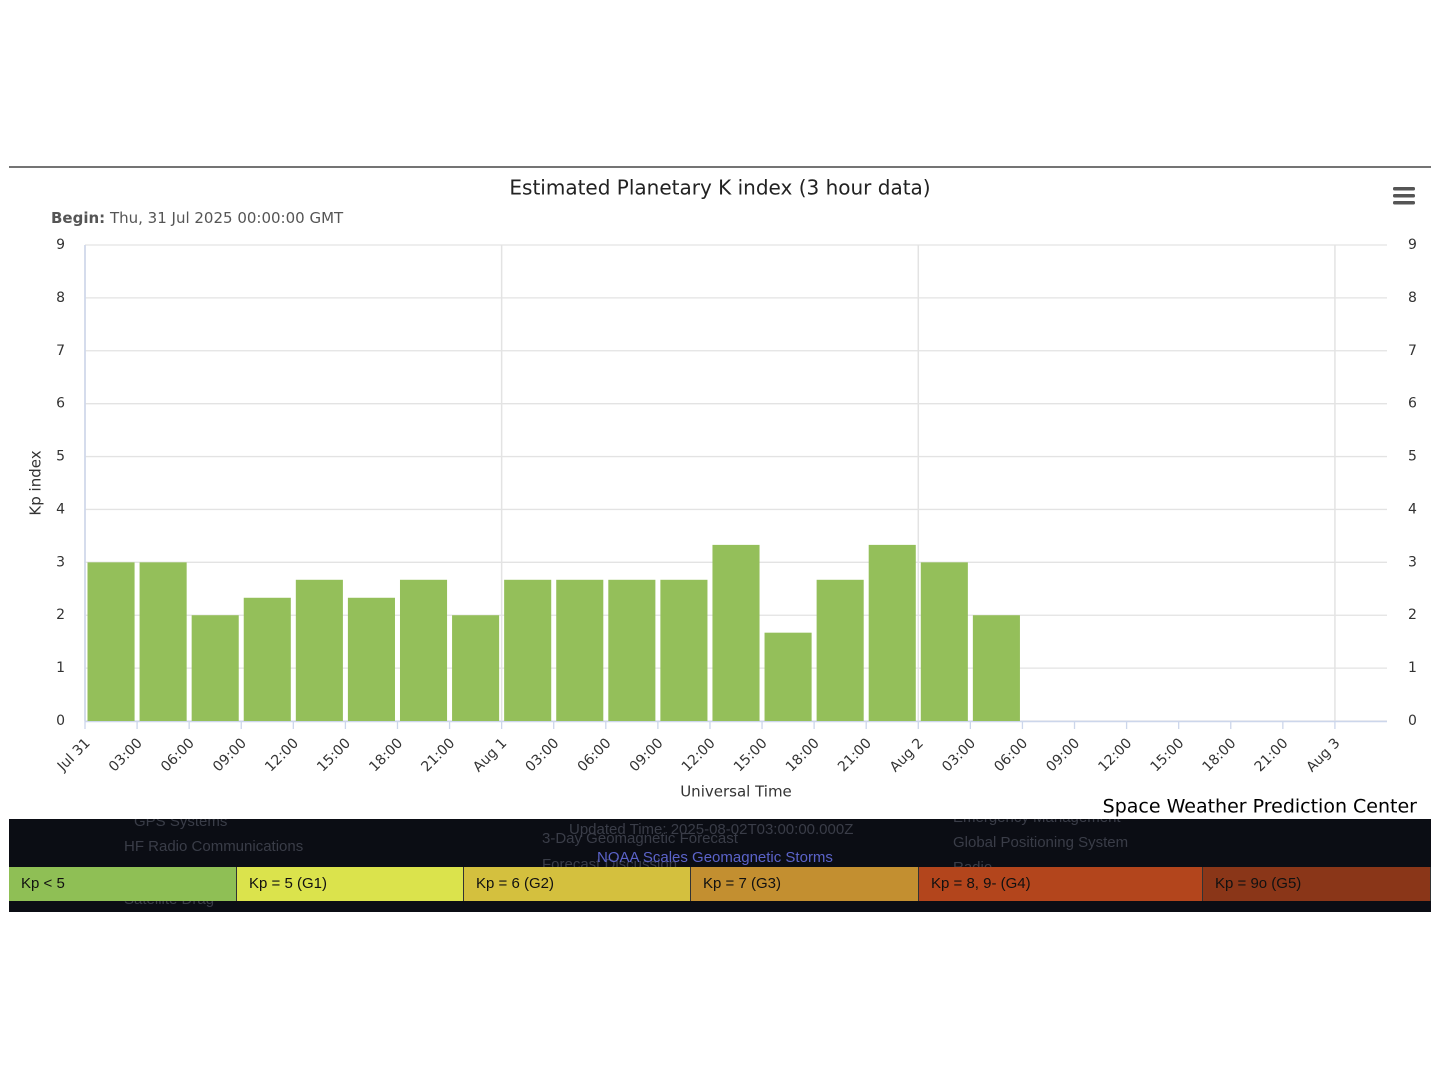 The height and width of the screenshot is (1080, 1440). I want to click on y-tick-label: 5, so click(60, 457).